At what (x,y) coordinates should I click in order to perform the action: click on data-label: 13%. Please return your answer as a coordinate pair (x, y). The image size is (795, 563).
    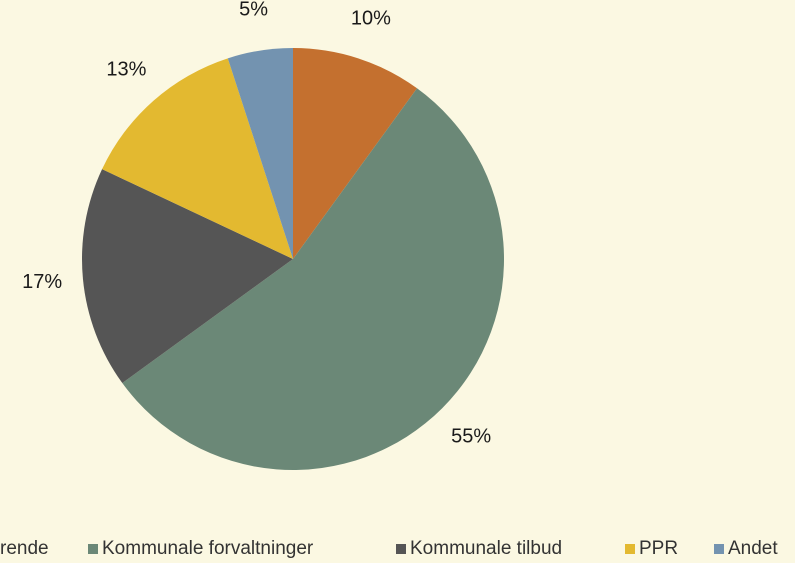
    Looking at the image, I should click on (126, 69).